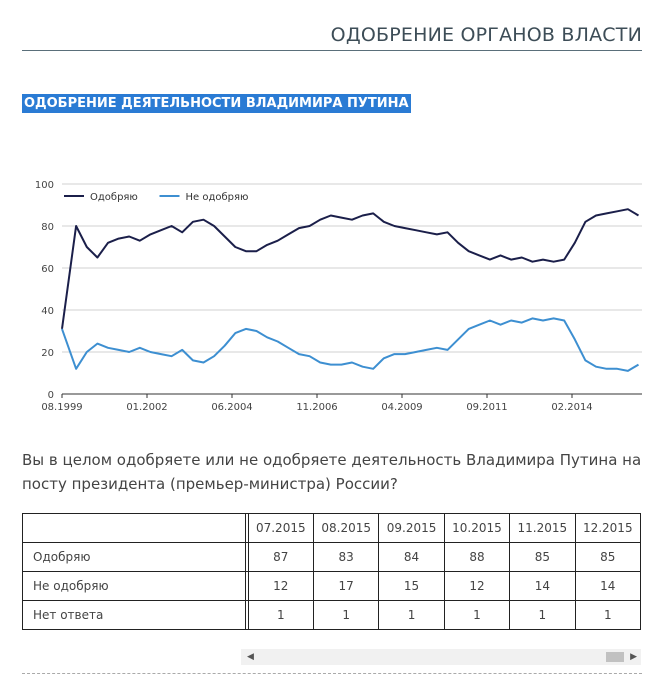 The height and width of the screenshot is (691, 663). What do you see at coordinates (401, 407) in the screenshot?
I see `x-tick-label: 04.2009` at bounding box center [401, 407].